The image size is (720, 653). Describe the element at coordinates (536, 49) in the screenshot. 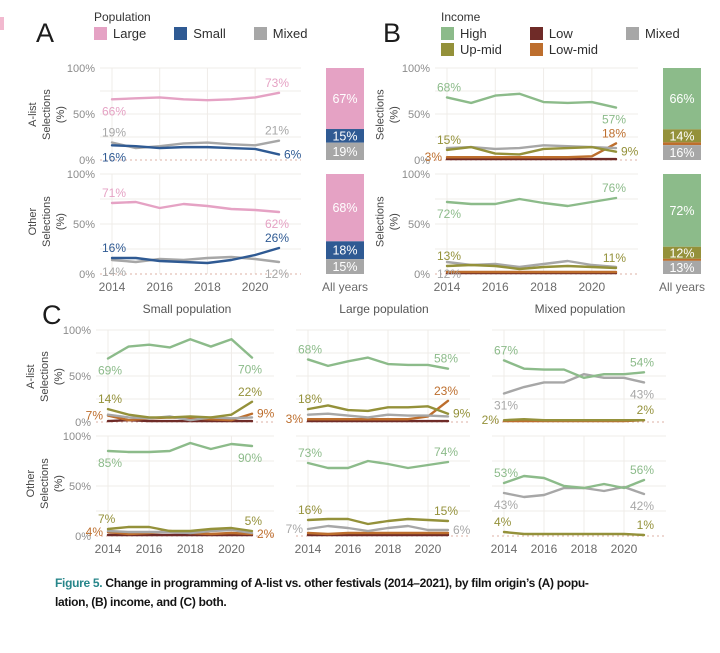

I see `legend-swatch-low-mid` at that location.